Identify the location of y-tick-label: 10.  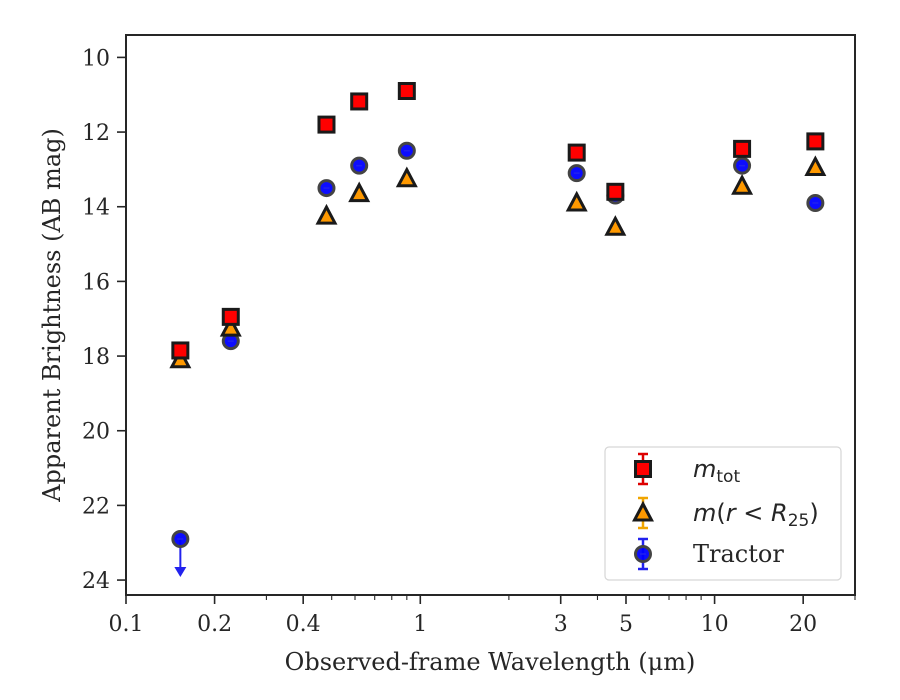
(96, 58).